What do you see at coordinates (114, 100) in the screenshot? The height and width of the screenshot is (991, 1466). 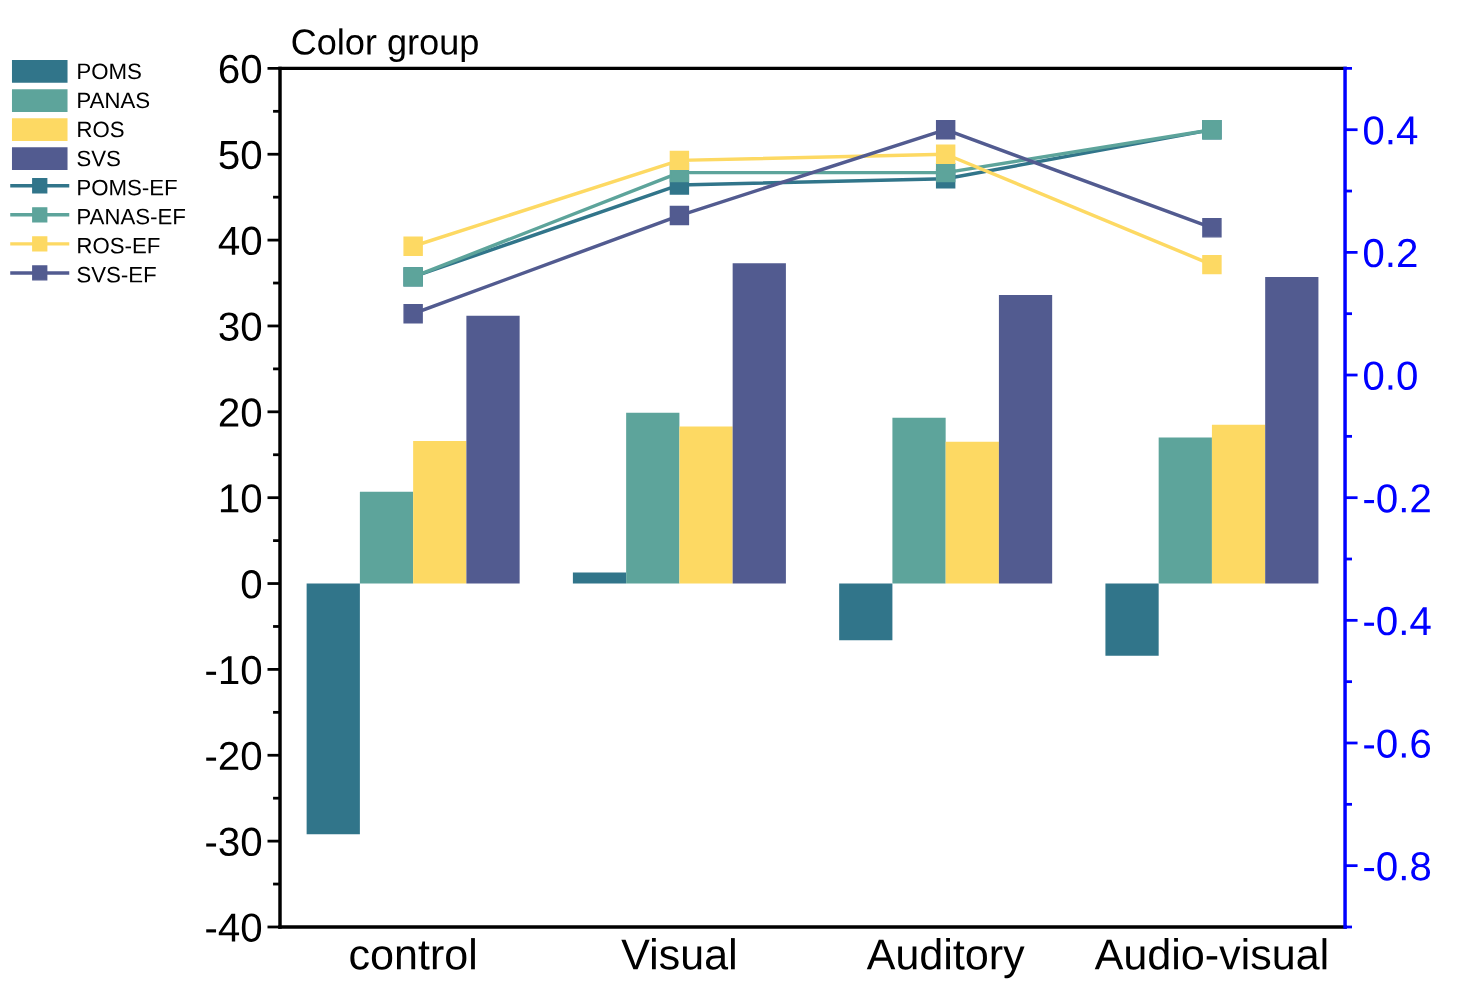 I see `legend-label: PANAS` at bounding box center [114, 100].